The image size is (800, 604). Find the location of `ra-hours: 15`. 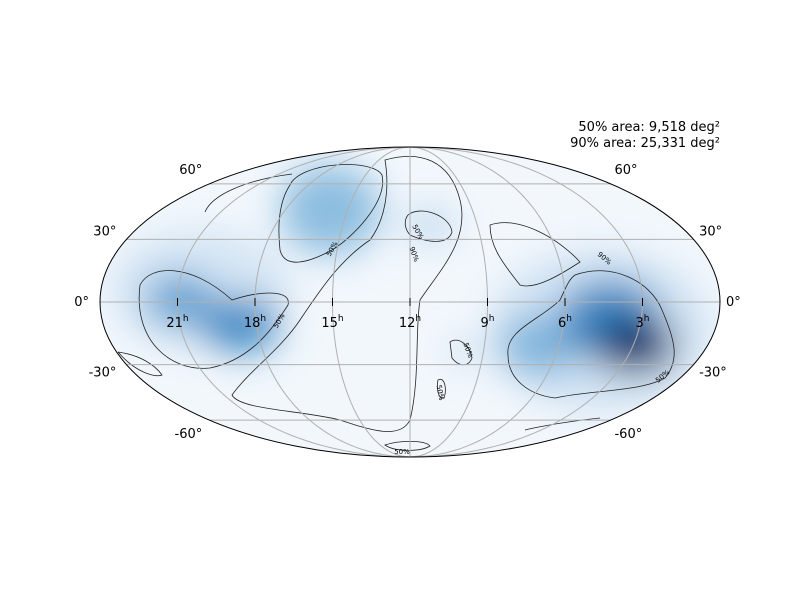

ra-hours: 15 is located at coordinates (329, 323).